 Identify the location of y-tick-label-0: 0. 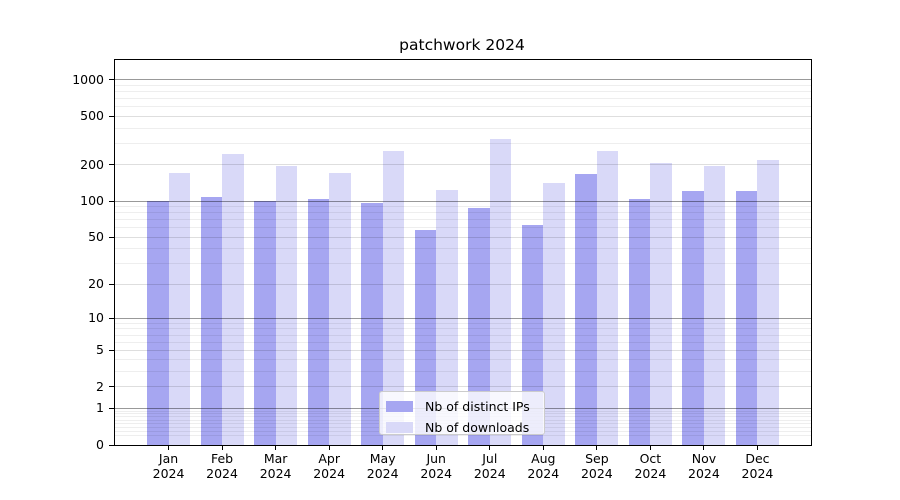
(100, 444).